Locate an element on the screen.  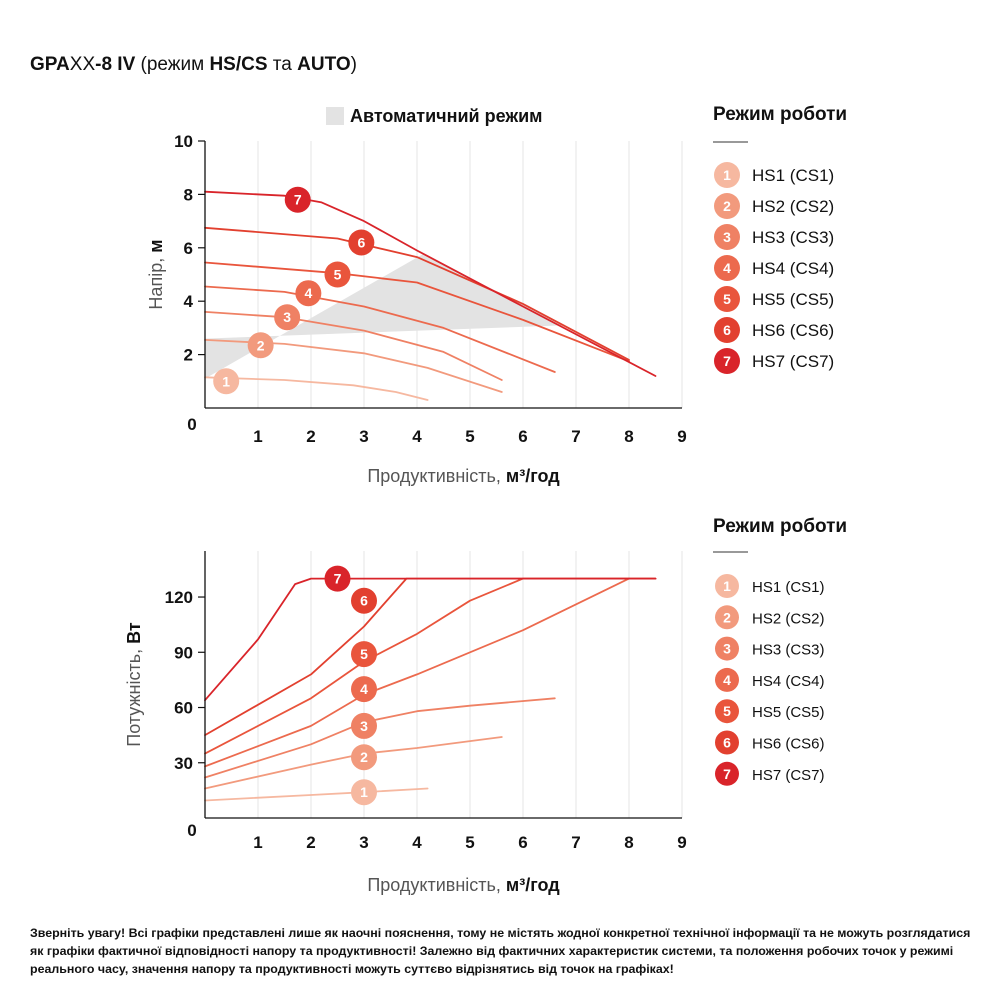
page-title: GPAXX-8 IV (режим HS/CS та AUTO) is located at coordinates (193, 64).